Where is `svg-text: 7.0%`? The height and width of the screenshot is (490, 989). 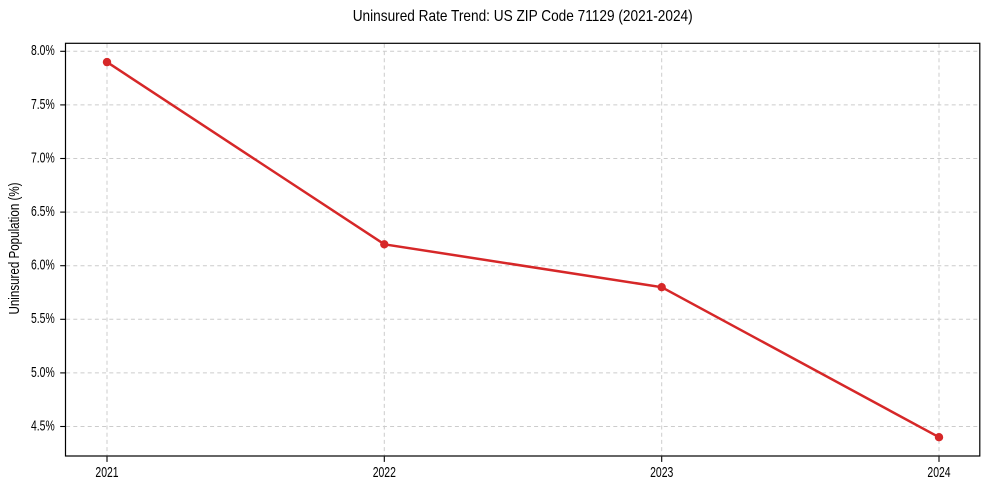
svg-text: 7.0% is located at coordinates (43, 158).